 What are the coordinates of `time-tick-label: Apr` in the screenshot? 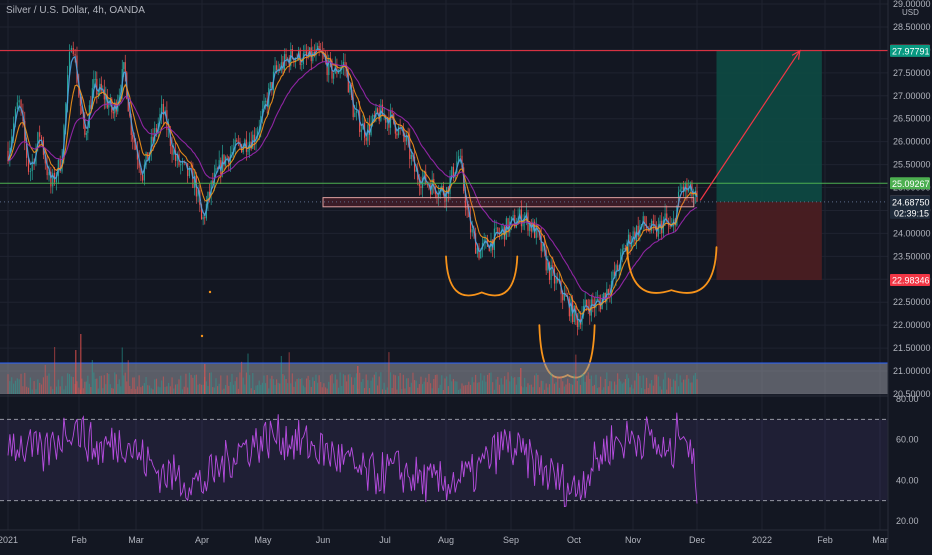 It's located at (202, 540).